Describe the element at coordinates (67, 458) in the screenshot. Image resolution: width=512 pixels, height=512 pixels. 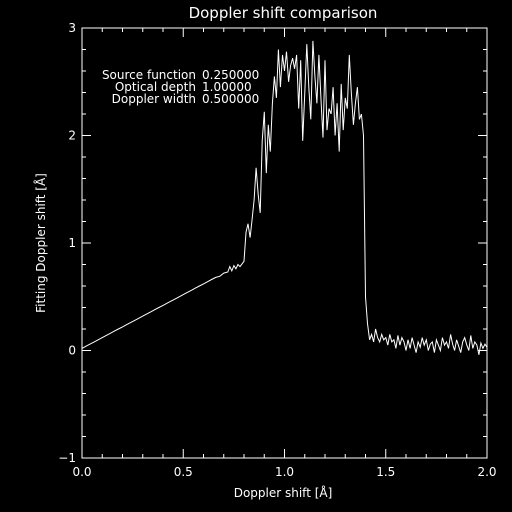
I see `y-tick-label: −1` at that location.